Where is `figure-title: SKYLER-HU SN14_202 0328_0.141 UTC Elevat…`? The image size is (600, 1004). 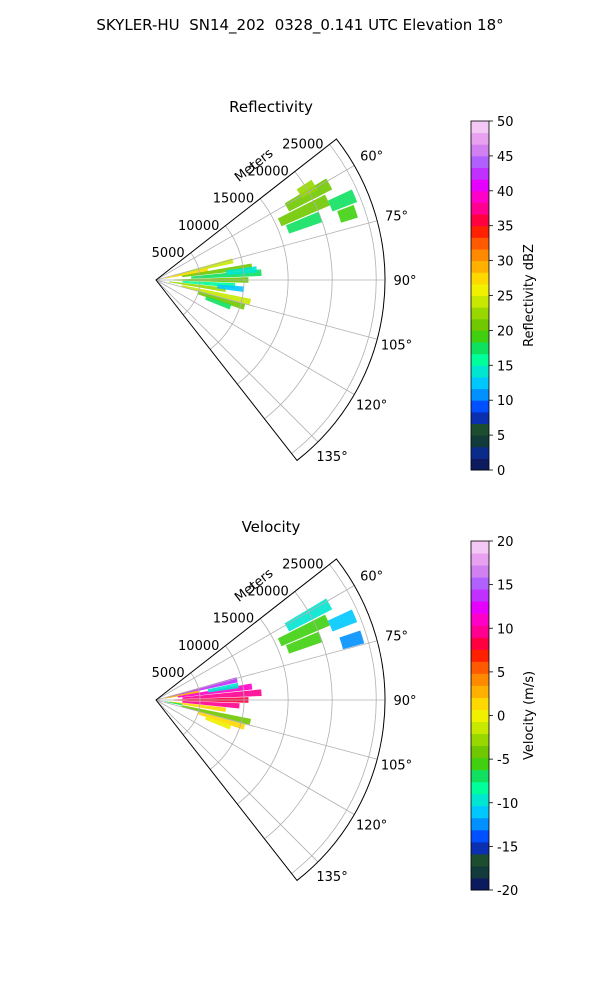
figure-title: SKYLER-HU SN14_202 0328_0.141 UTC Elevat… is located at coordinates (300, 25).